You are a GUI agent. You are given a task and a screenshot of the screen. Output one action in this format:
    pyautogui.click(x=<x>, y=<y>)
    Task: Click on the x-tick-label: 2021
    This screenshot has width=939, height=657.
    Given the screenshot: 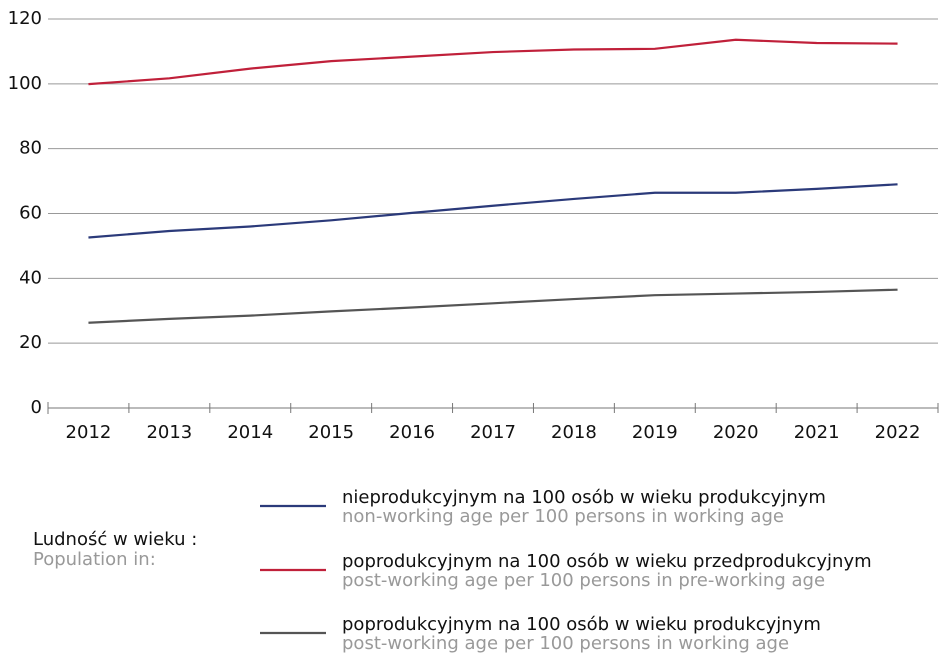 What is the action you would take?
    pyautogui.click(x=817, y=432)
    